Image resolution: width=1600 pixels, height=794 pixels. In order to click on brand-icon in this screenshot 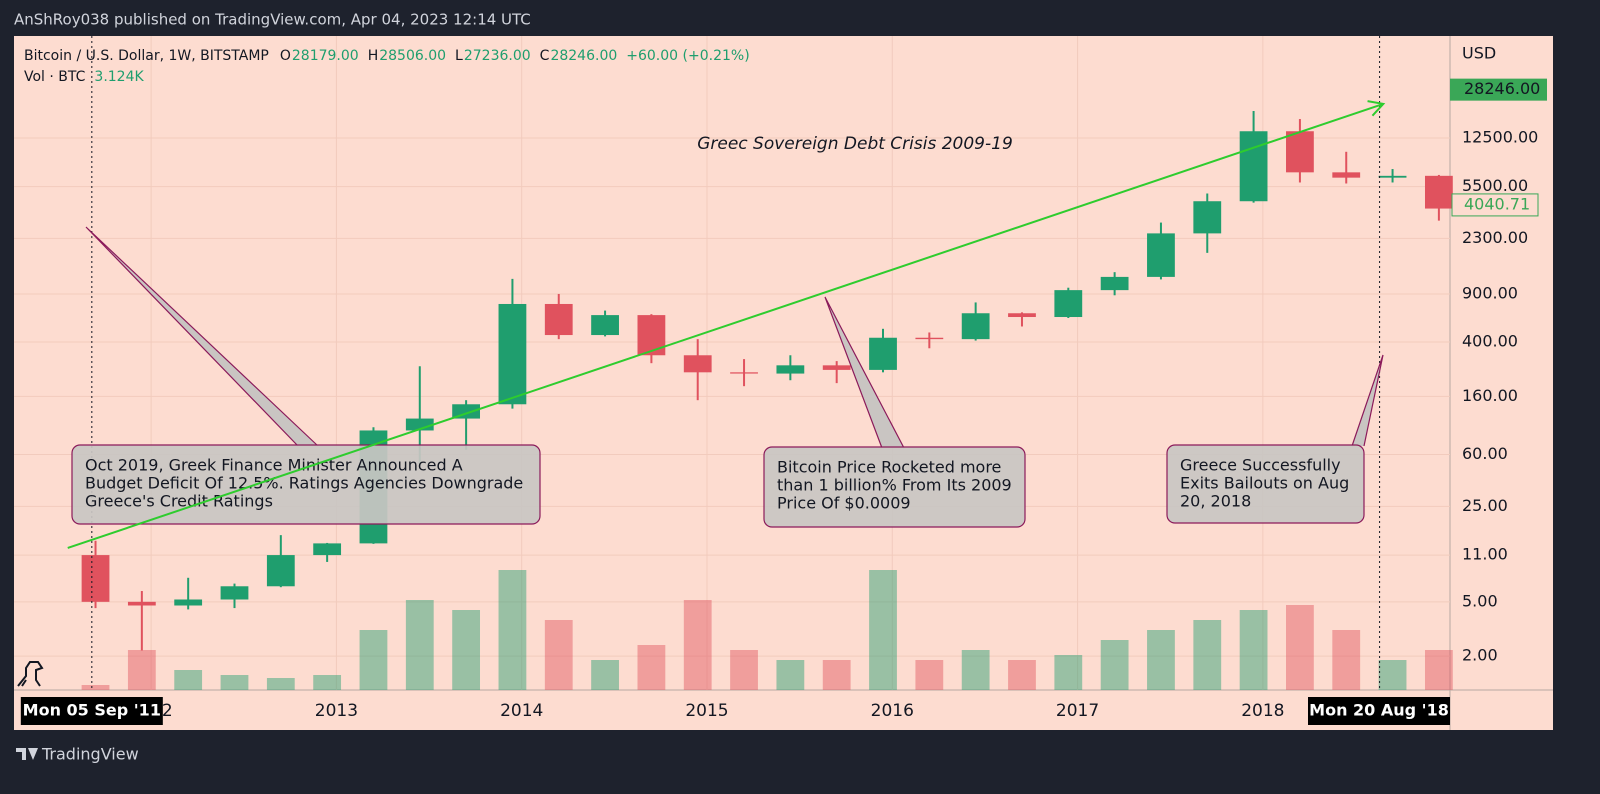, I will do `click(27, 754)`.